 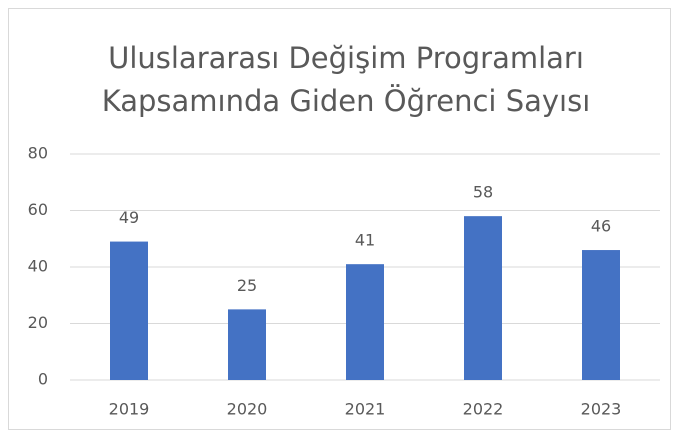 I want to click on y-tick-label: 40, so click(x=38, y=266).